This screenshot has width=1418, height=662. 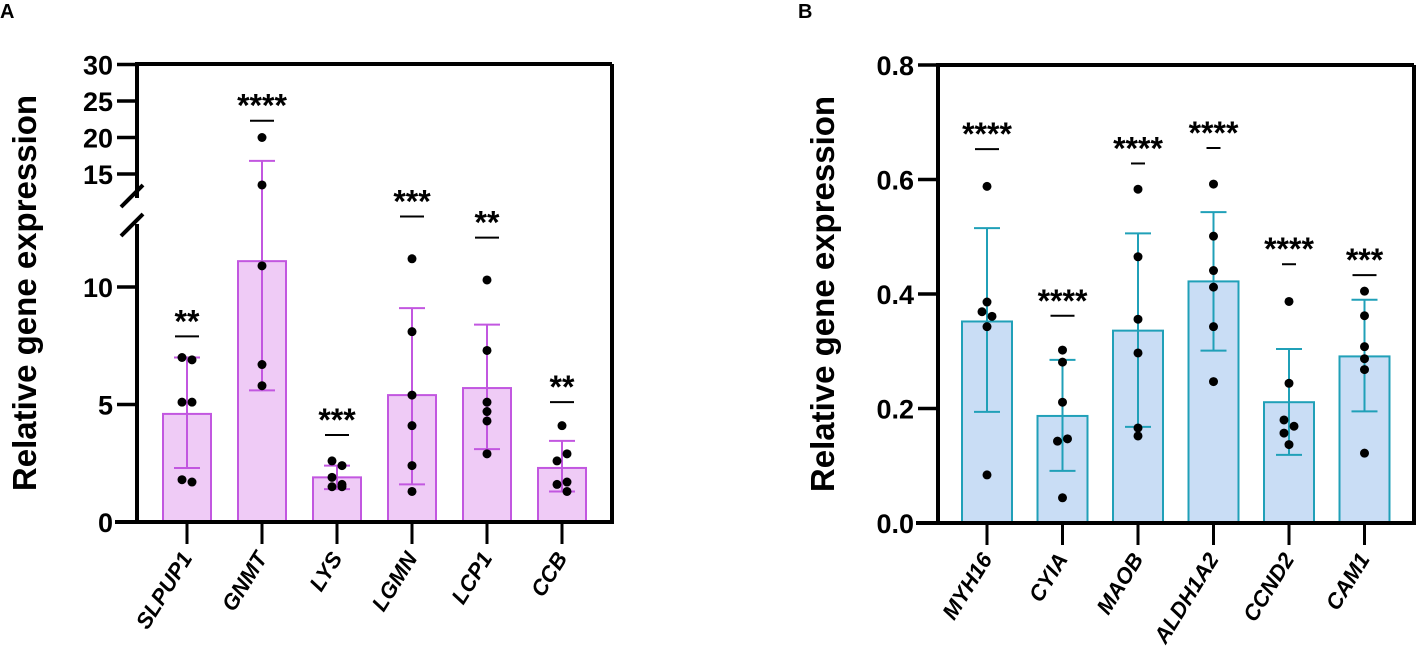 What do you see at coordinates (325, 571) in the screenshot?
I see `x-tick-label: LYS` at bounding box center [325, 571].